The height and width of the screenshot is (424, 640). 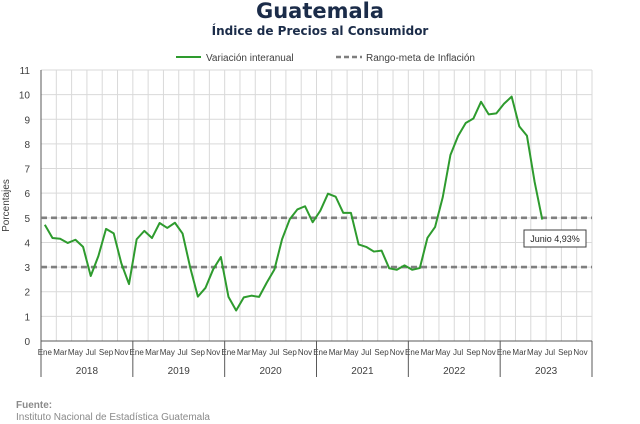 What do you see at coordinates (27, 243) in the screenshot?
I see `y-tick-label: 4` at bounding box center [27, 243].